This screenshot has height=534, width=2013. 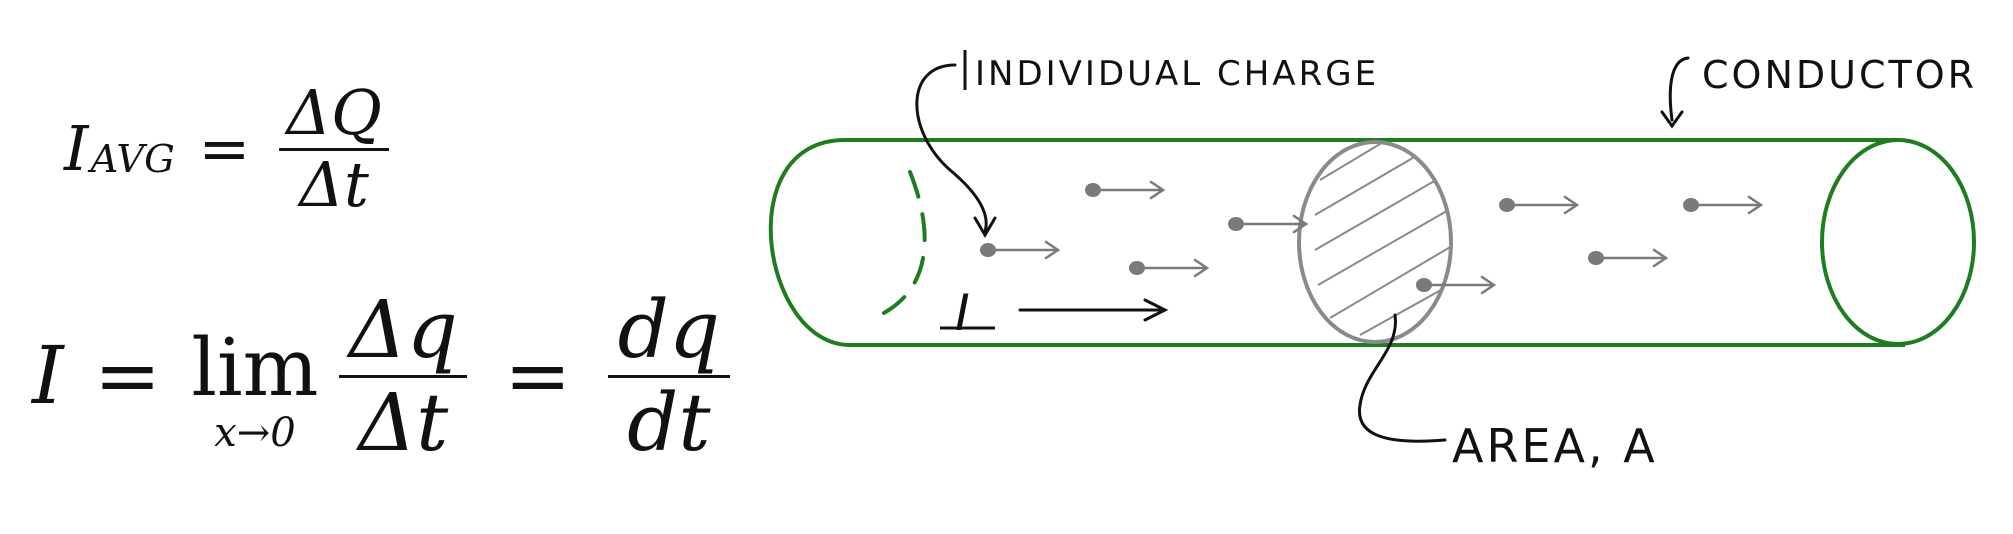 What do you see at coordinates (255, 368) in the screenshot?
I see `limit-word: lim` at bounding box center [255, 368].